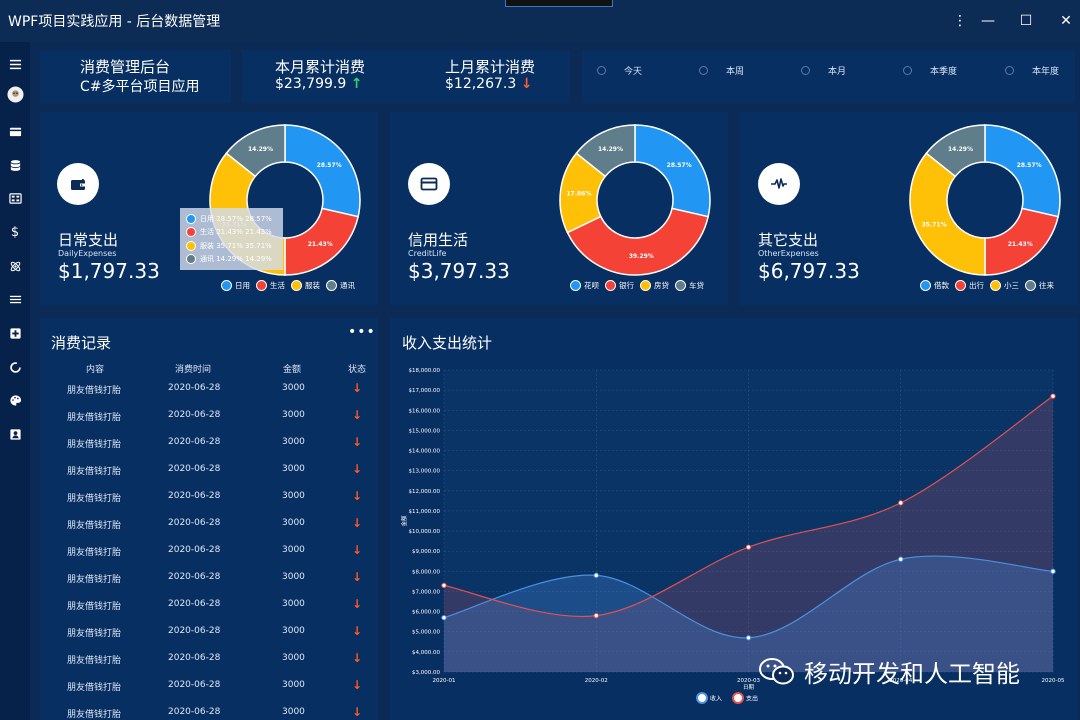 This screenshot has width=1080, height=720. What do you see at coordinates (260, 149) in the screenshot?
I see `slice-label: 14.29%` at bounding box center [260, 149].